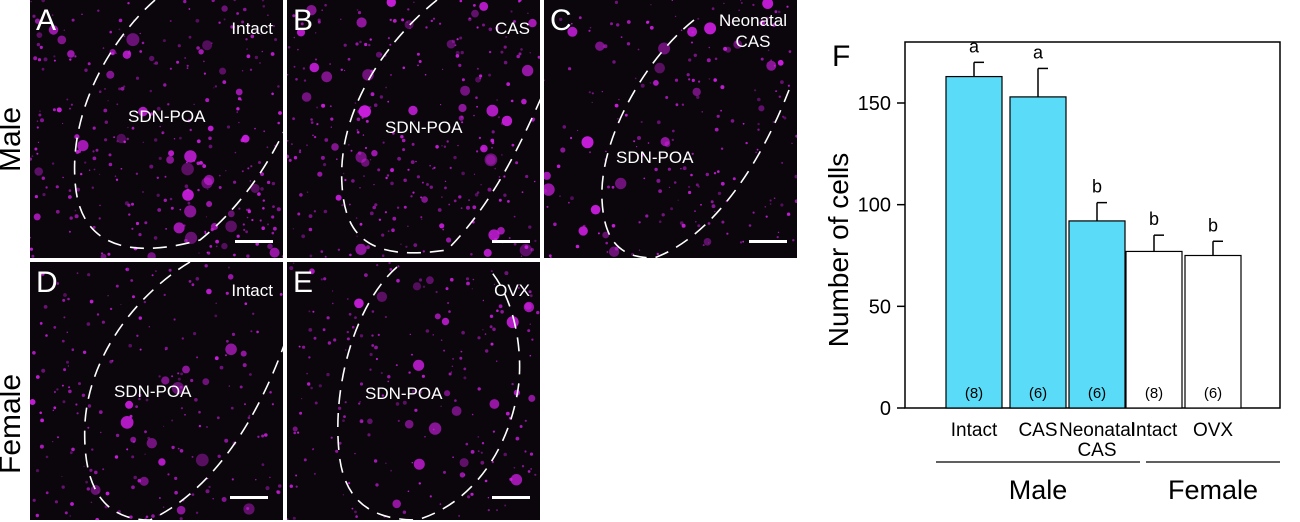  I want to click on panel-letter: E, so click(303, 282).